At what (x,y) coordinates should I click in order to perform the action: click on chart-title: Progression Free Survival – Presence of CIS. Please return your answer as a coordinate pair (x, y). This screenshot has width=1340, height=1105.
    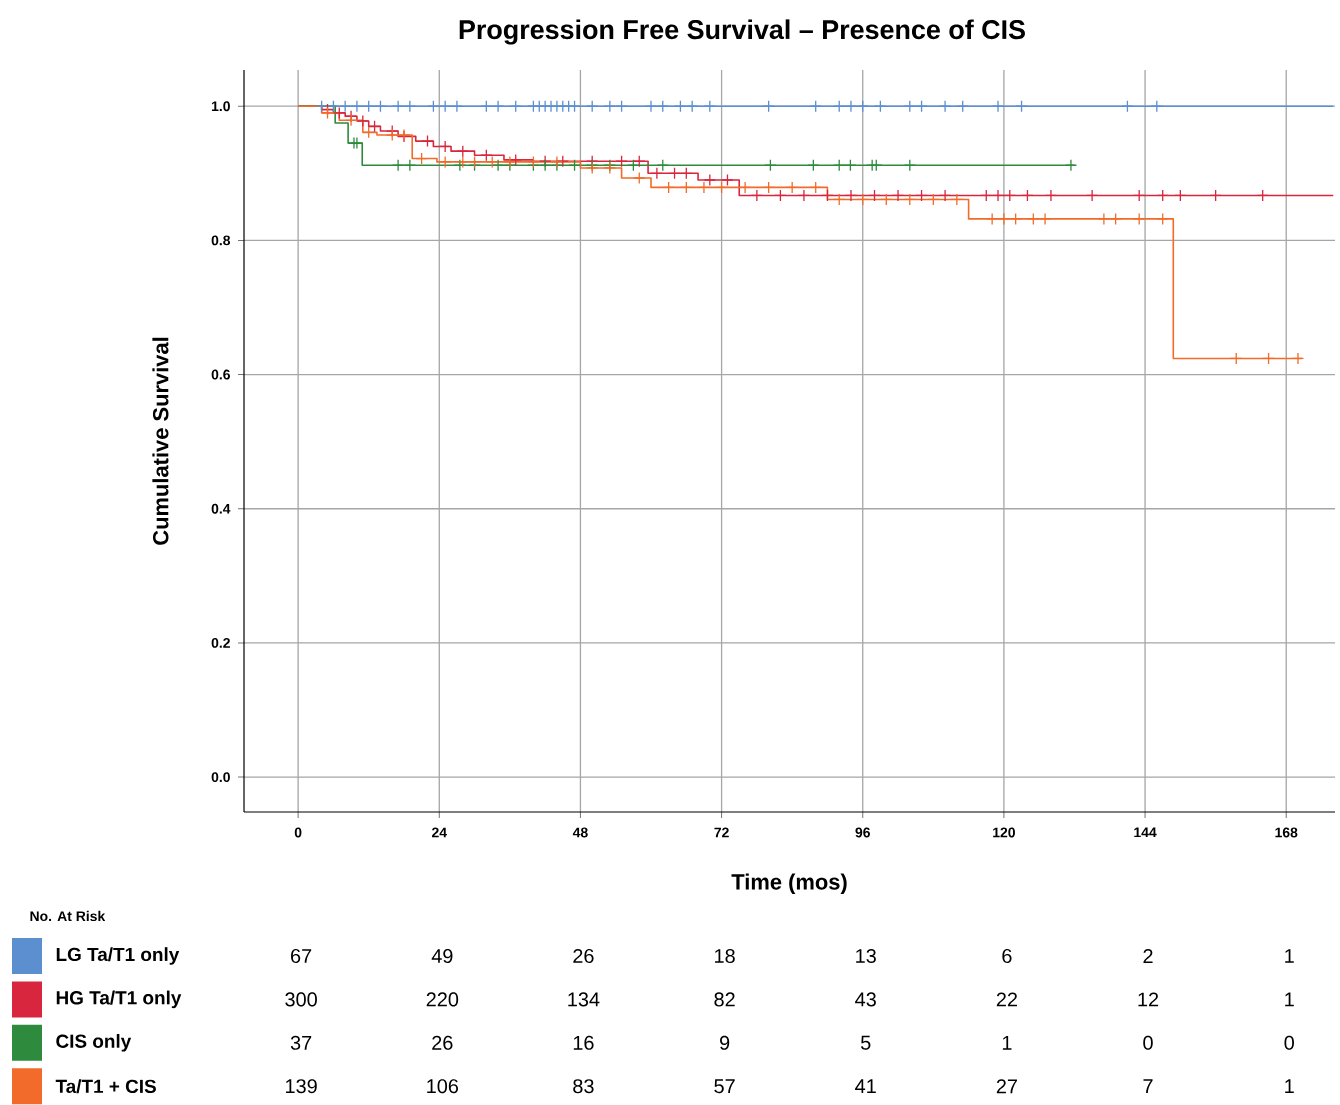
    Looking at the image, I should click on (742, 32).